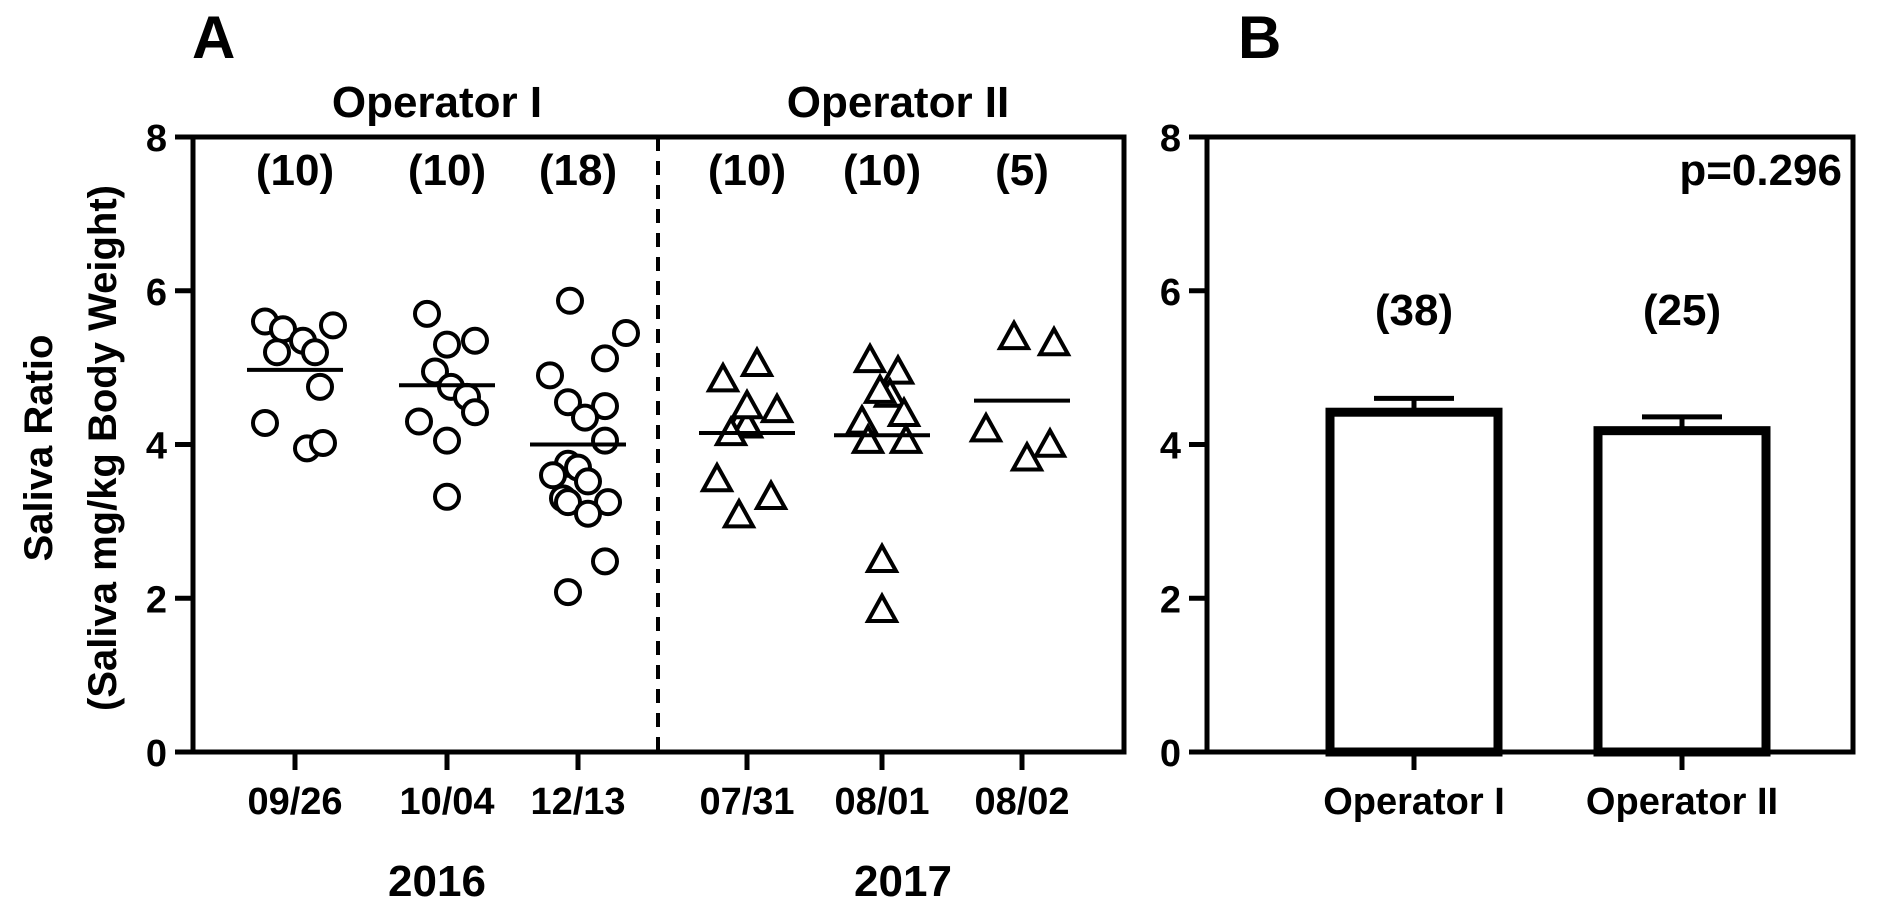 This screenshot has width=1878, height=904. What do you see at coordinates (578, 170) in the screenshot?
I see `sample-size-label-a: (18)` at bounding box center [578, 170].